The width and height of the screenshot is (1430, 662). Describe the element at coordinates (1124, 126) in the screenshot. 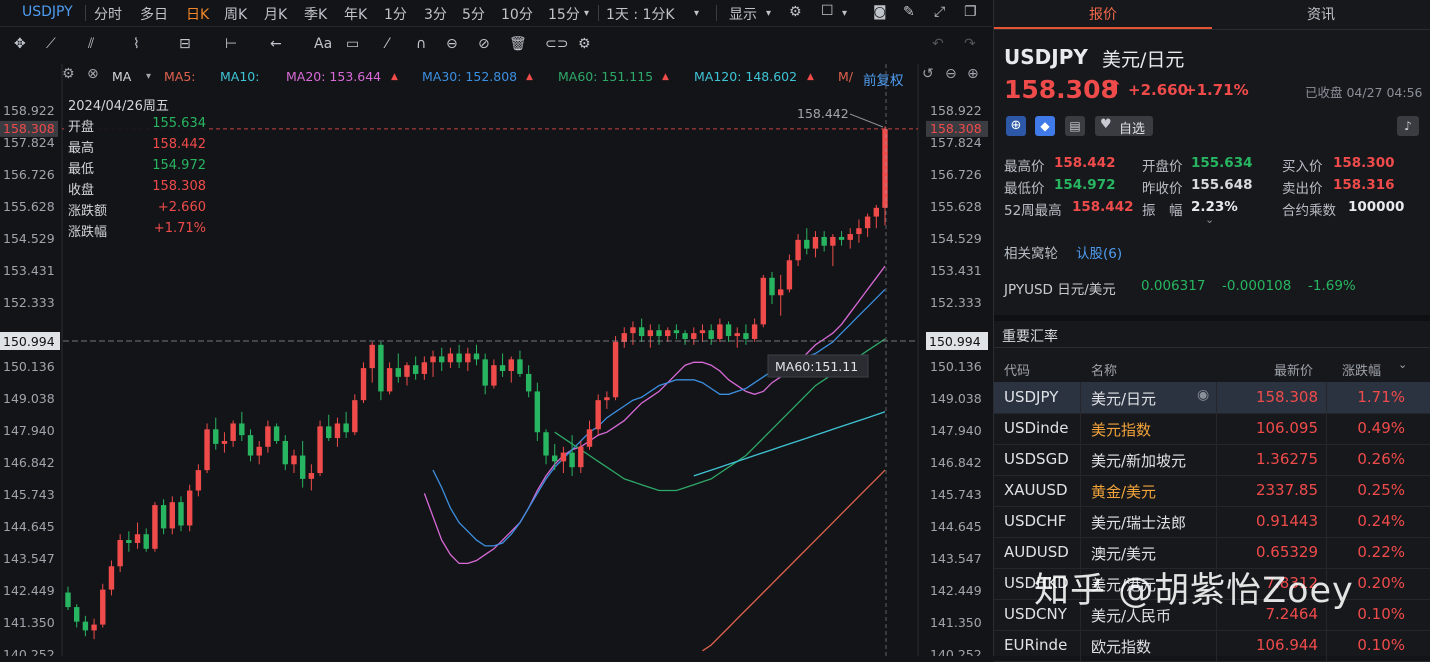

I see `add-watchlist-button: ♥ 自选` at that location.